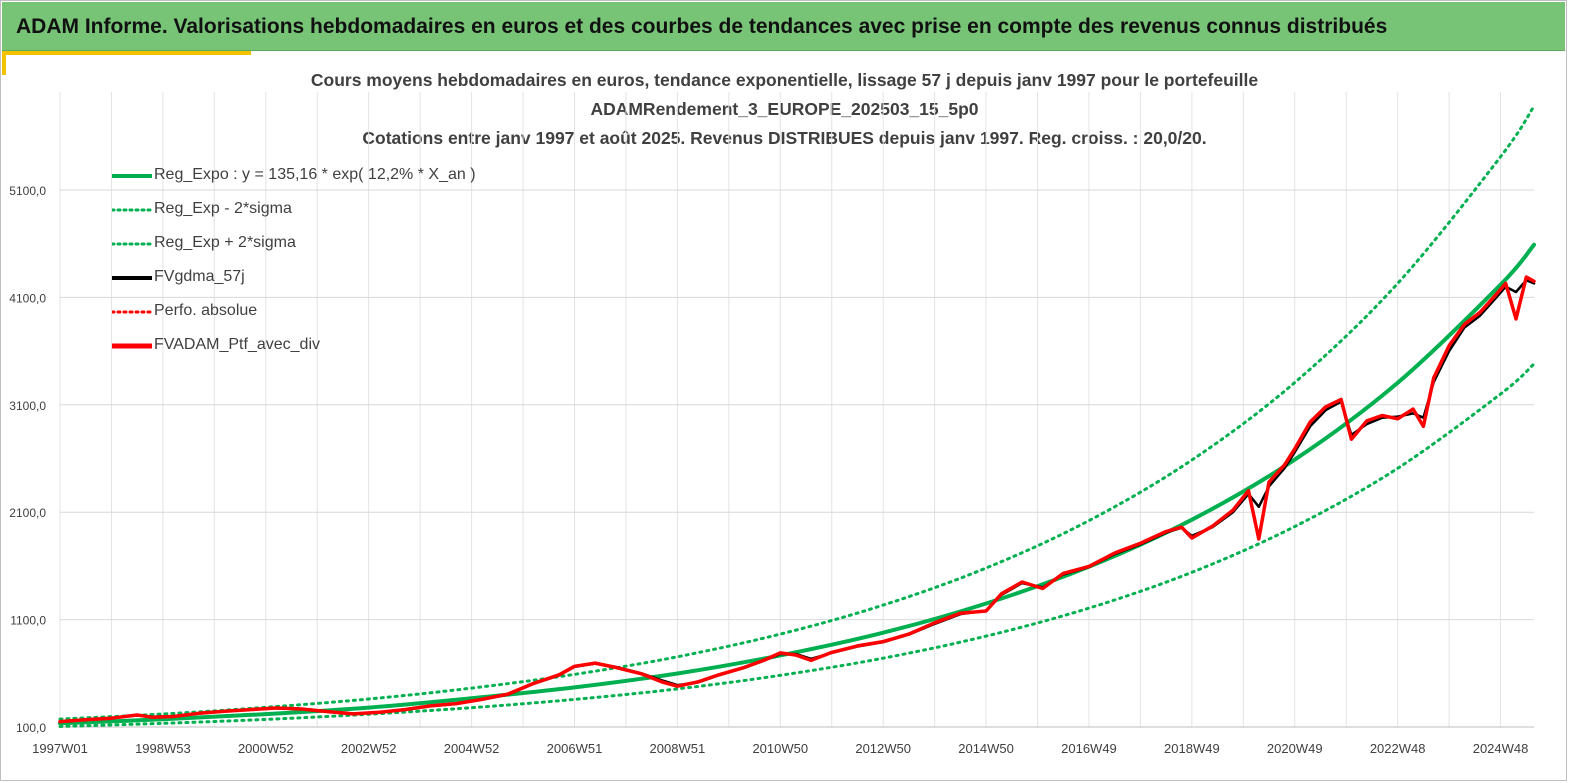 The width and height of the screenshot is (1569, 783). I want to click on x-tick-label: 2008W51, so click(678, 748).